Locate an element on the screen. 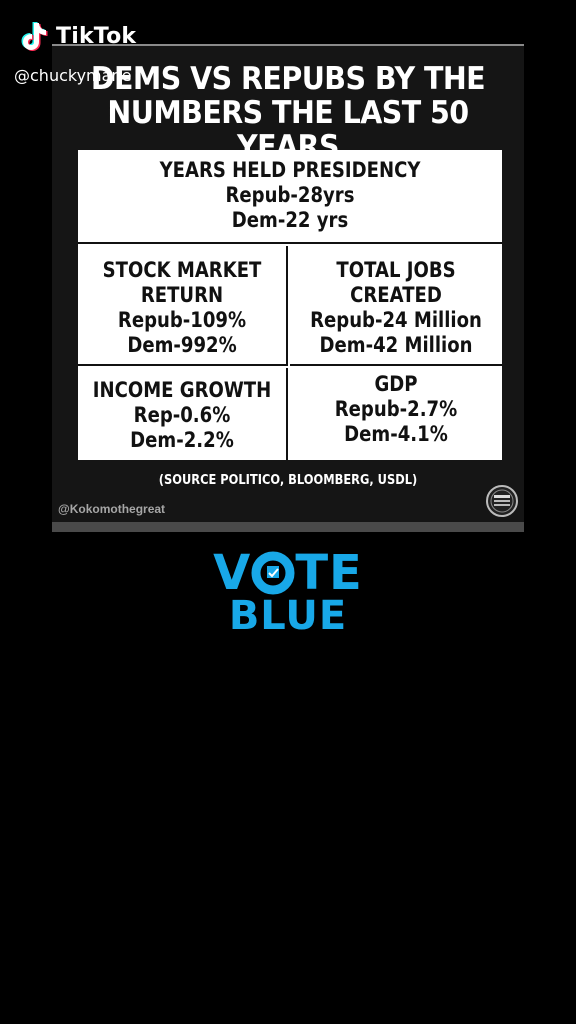  income-dem: Dem-2.2% is located at coordinates (182, 440).